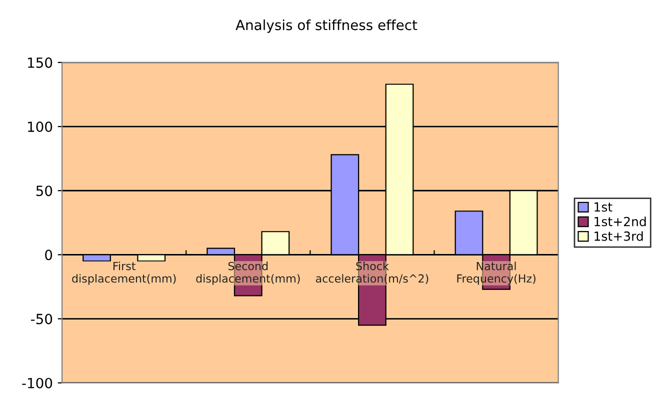 This screenshot has height=403, width=653. Describe the element at coordinates (372, 273) in the screenshot. I see `x-tick-label: Shock acceleration(m/s^2)` at that location.